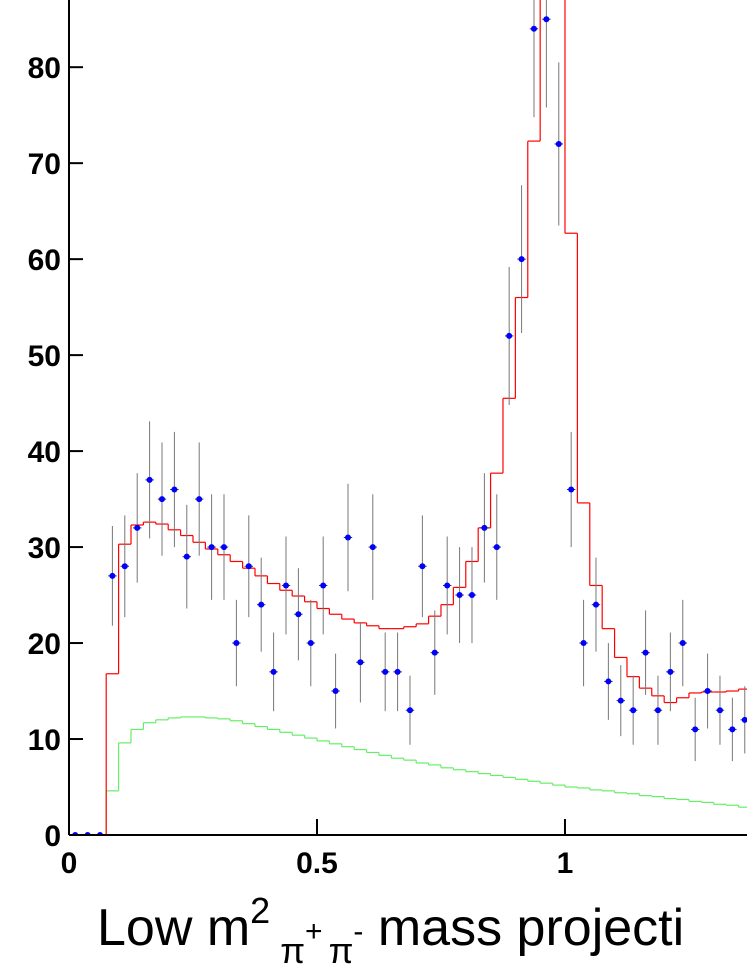 This screenshot has width=747, height=967. Describe the element at coordinates (317, 863) in the screenshot. I see `x-tick-label: 0.5` at that location.